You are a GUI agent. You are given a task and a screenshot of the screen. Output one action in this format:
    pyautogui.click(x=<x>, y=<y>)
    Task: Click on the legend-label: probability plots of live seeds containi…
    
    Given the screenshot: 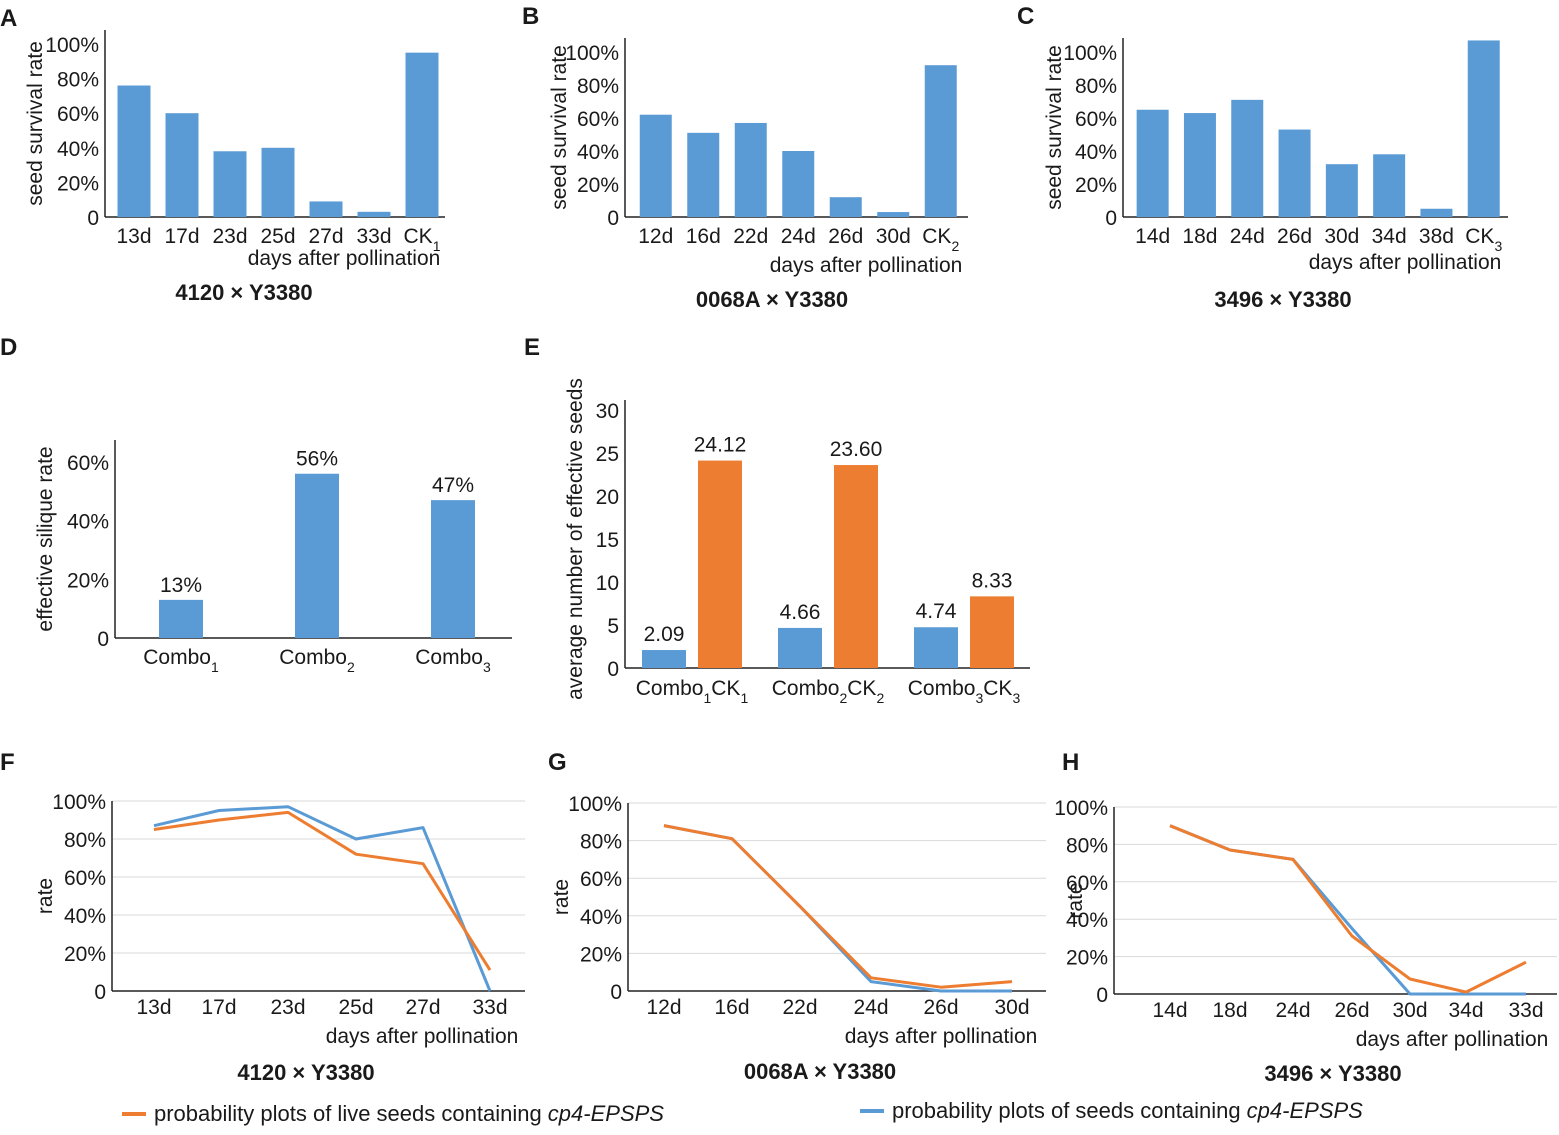 What is the action you would take?
    pyautogui.click(x=409, y=1113)
    